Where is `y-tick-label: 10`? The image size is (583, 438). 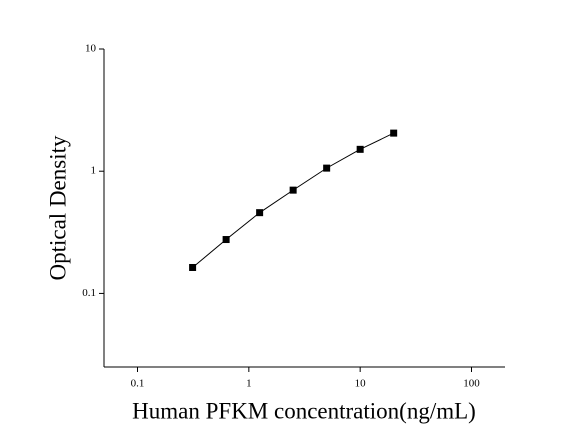
y-tick-label: 10 is located at coordinates (91, 49).